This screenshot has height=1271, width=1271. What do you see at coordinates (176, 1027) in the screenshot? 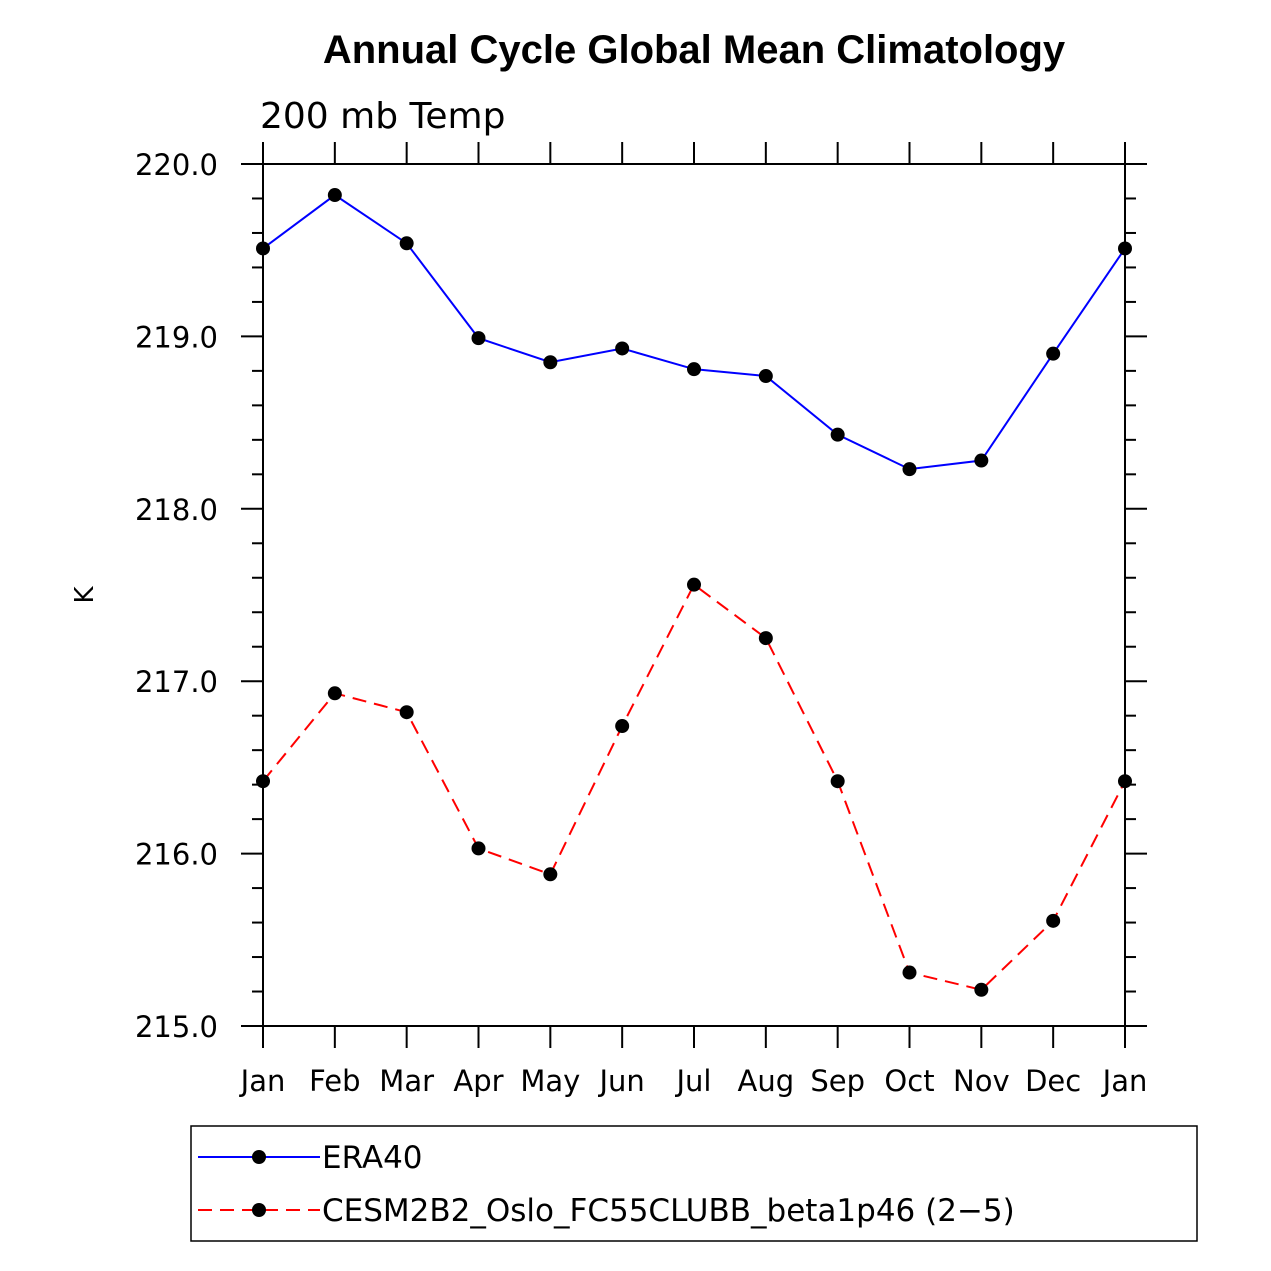
I see `y-tick-label: 215.0` at bounding box center [176, 1027].